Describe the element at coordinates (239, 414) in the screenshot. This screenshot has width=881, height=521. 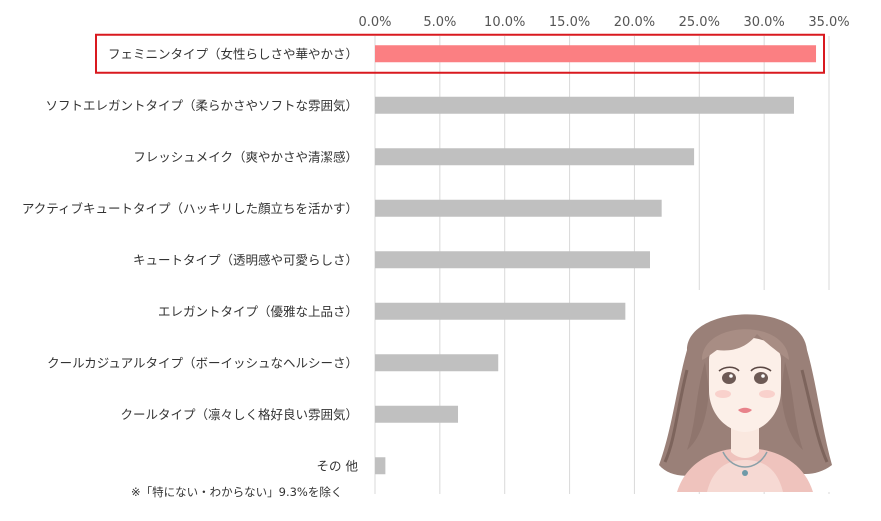
I see `category-label: クールタイプ（凛々しく格好良い雰囲気）` at that location.